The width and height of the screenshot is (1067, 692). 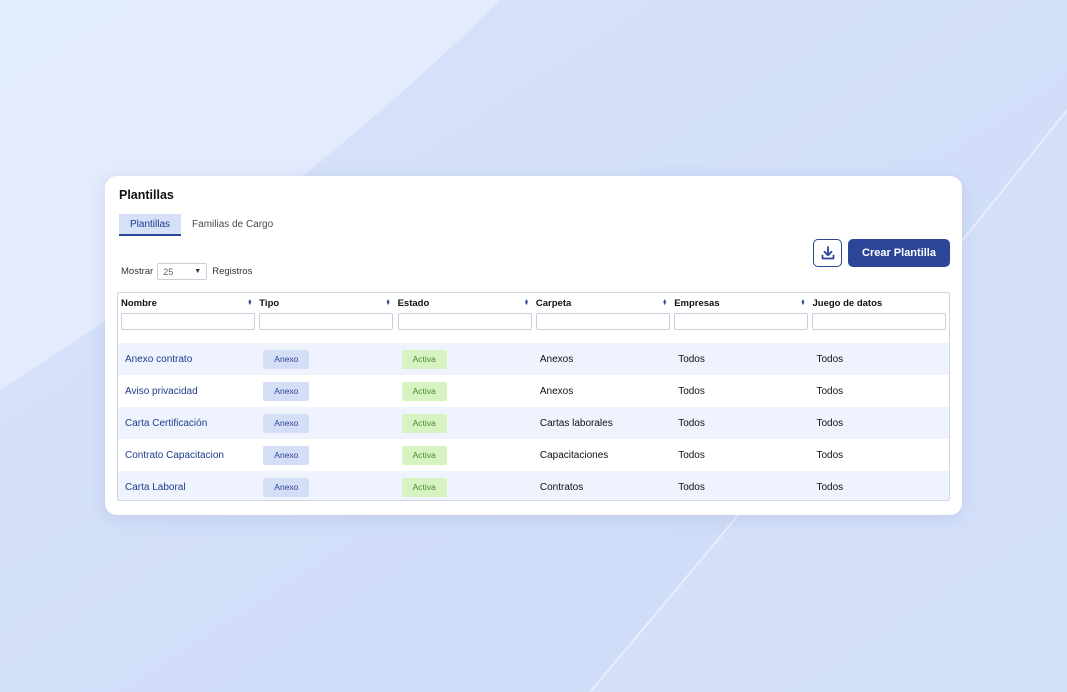 I want to click on tab-plantillas: Plantillas, so click(x=150, y=225).